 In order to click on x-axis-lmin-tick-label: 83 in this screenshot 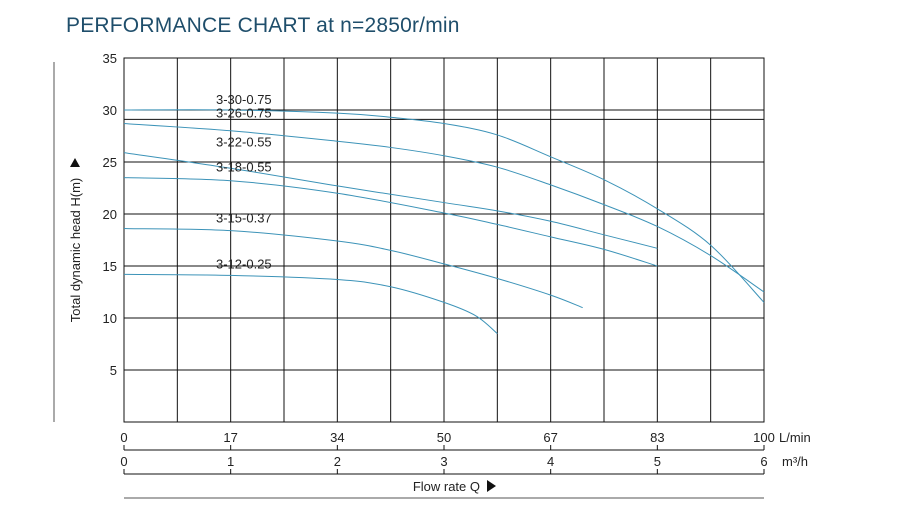, I will do `click(657, 437)`.